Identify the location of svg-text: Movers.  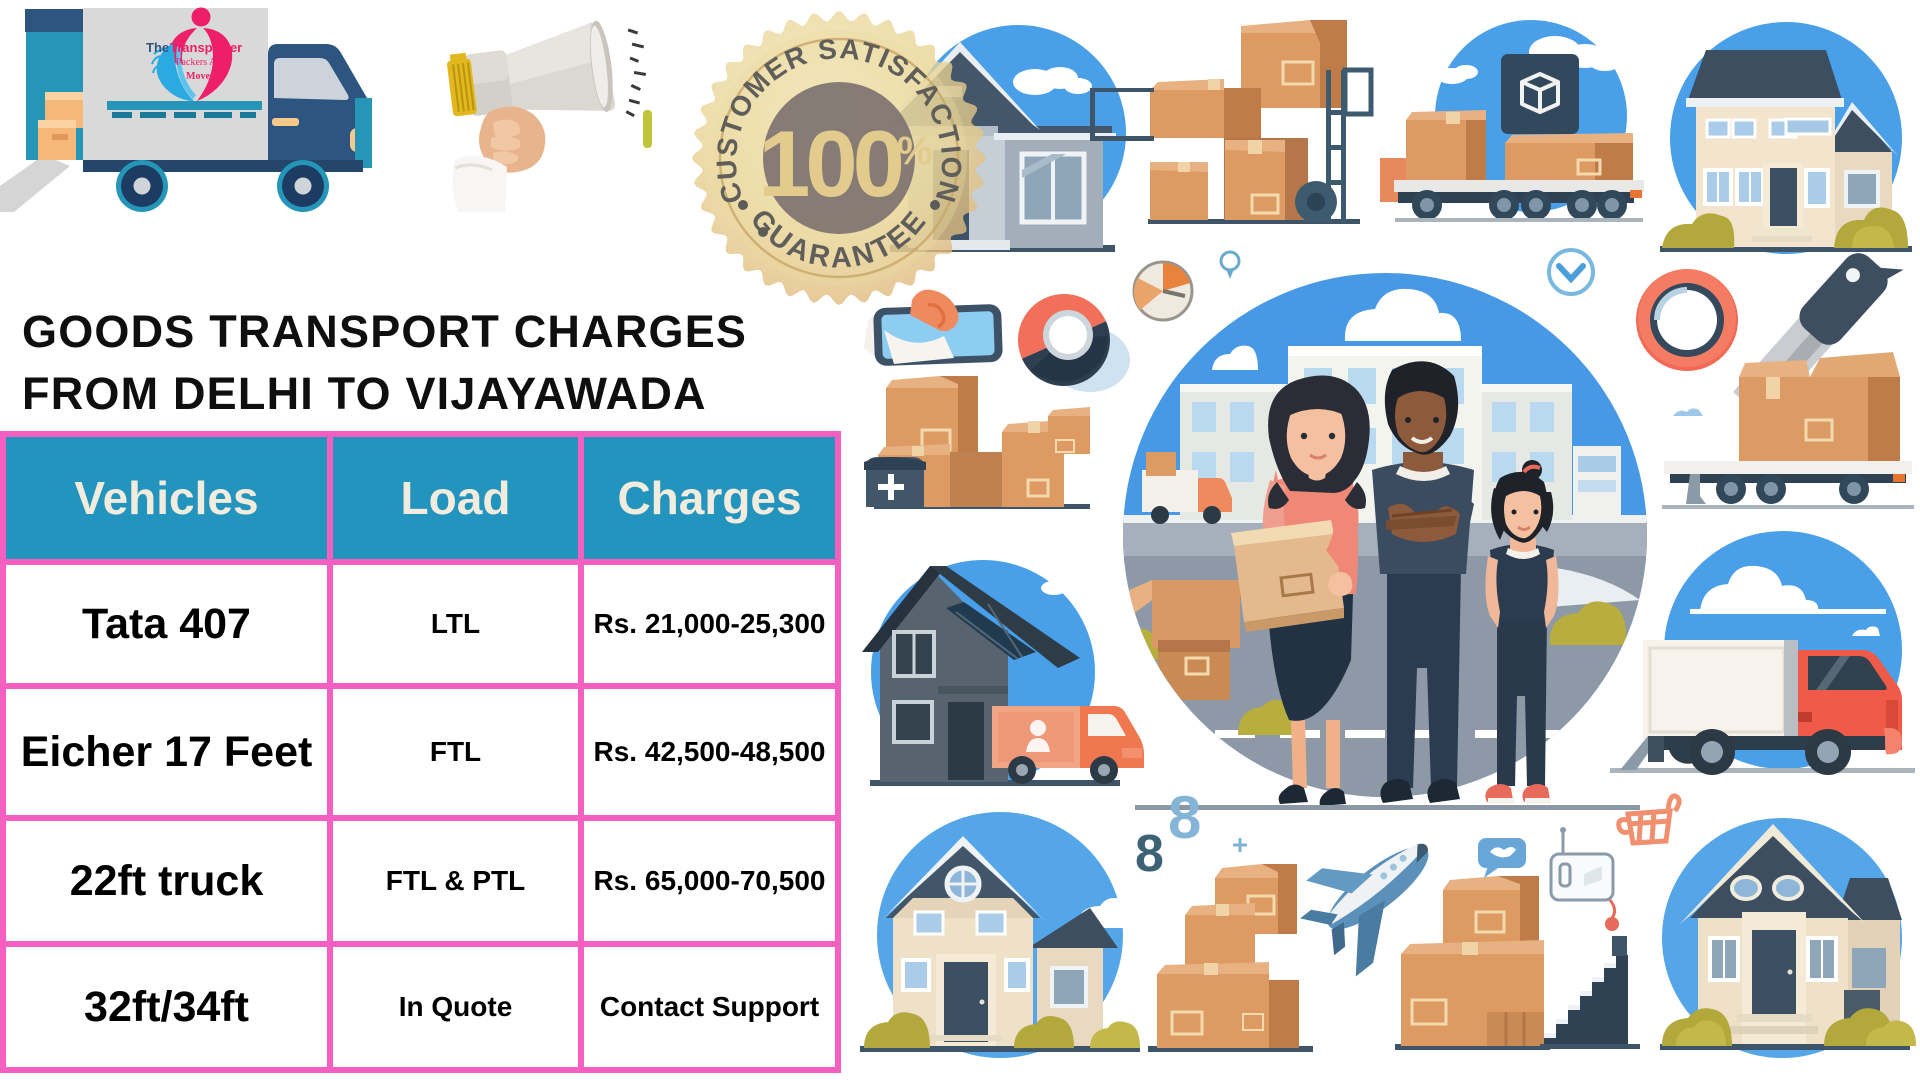
(202, 76).